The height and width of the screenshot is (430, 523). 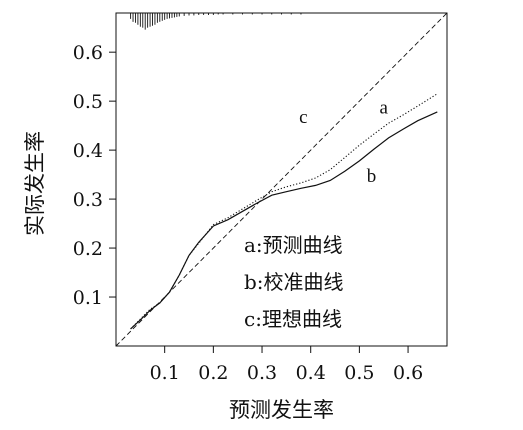 What do you see at coordinates (165, 373) in the screenshot?
I see `x-tick-label: 0.1` at bounding box center [165, 373].